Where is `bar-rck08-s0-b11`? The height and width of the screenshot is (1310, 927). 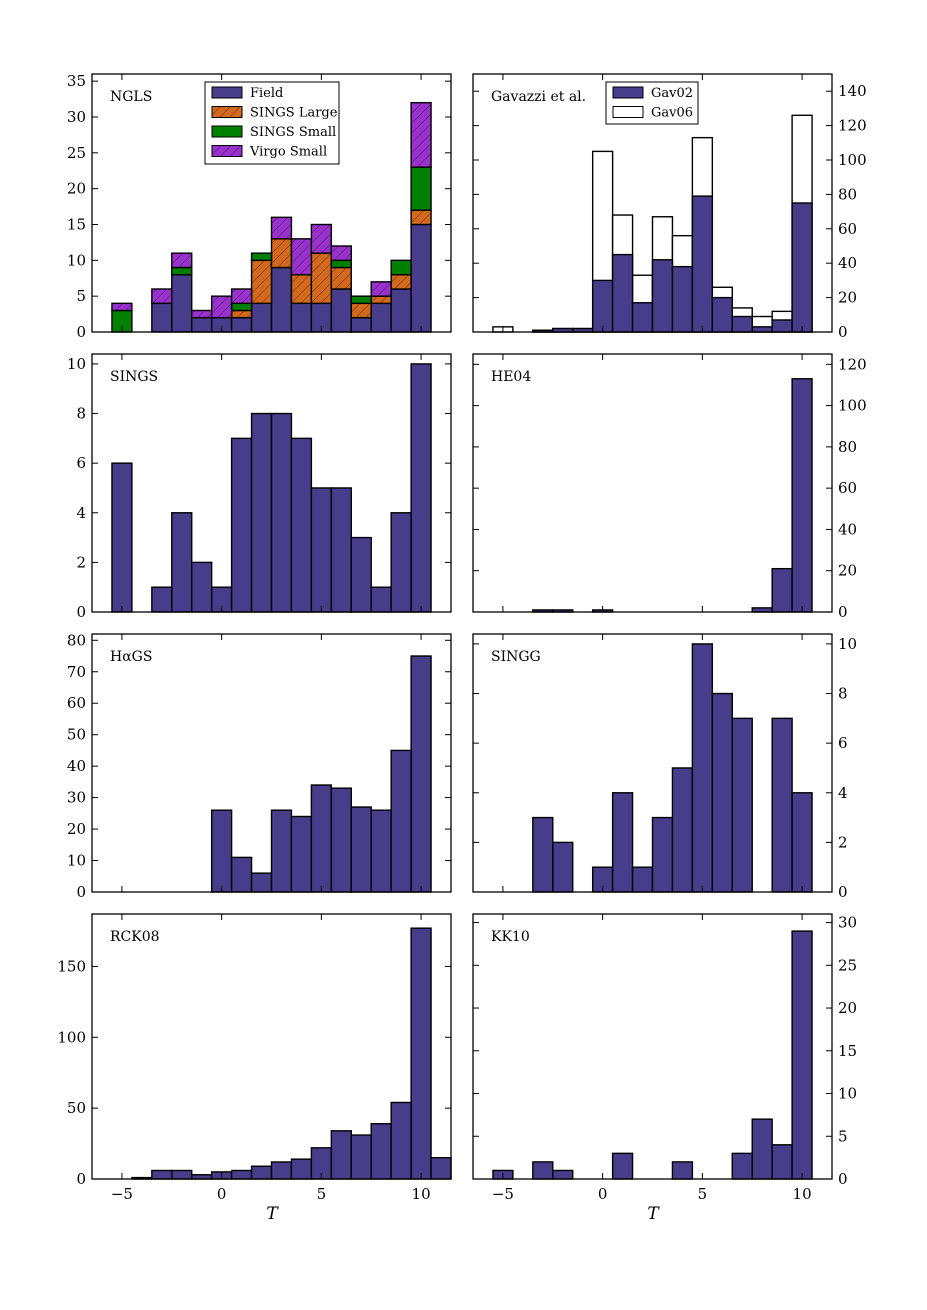 bar-rck08-s0-b11 is located at coordinates (341, 1155).